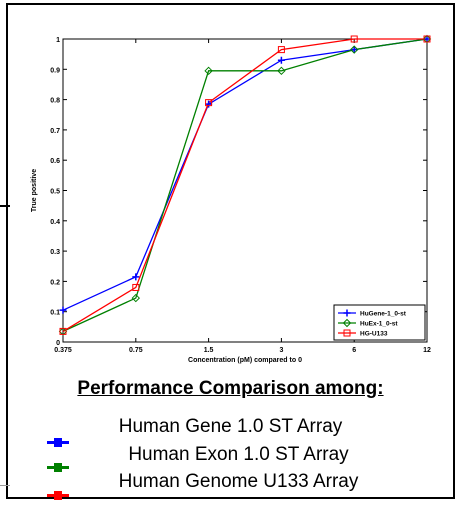 This screenshot has width=461, height=506. I want to click on x-tick-label: 1.5, so click(209, 350).